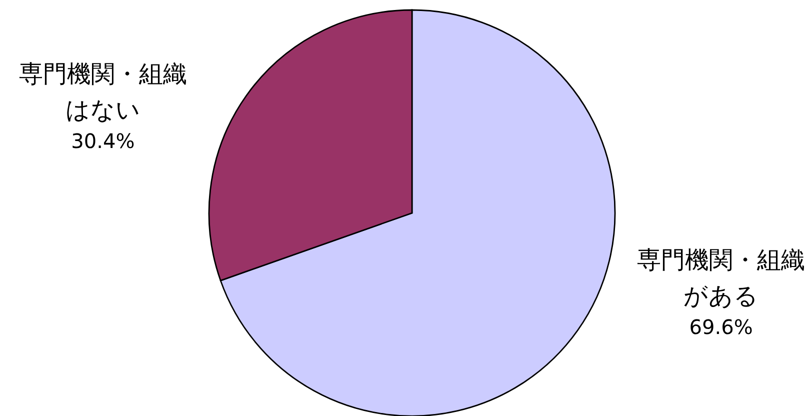 The width and height of the screenshot is (808, 416). Describe the element at coordinates (103, 140) in the screenshot. I see `data-label: 30.4%` at that location.